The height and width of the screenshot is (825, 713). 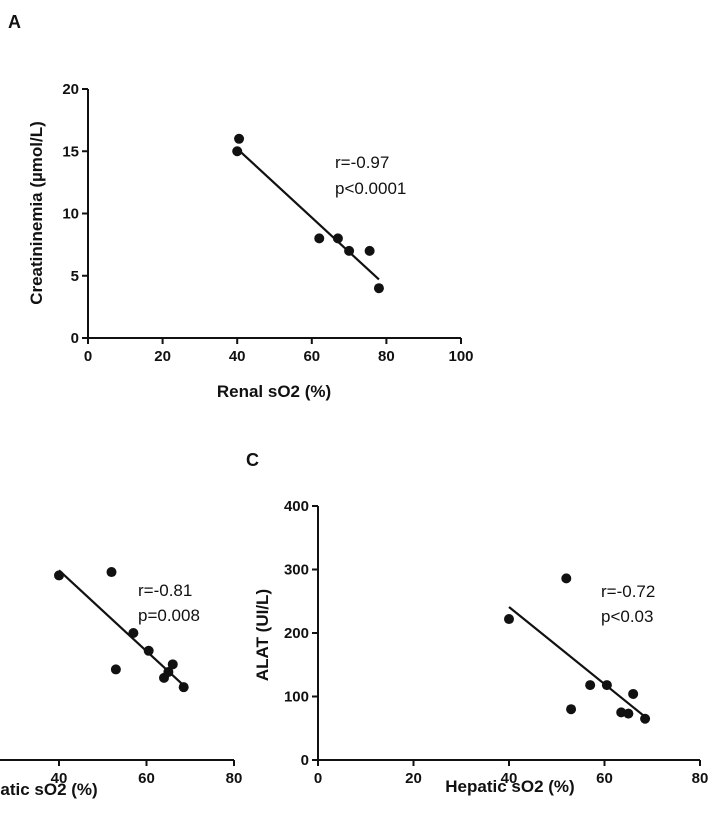 I want to click on panel-a-y-axis-title: Creatininemia (µmol/L), so click(x=36, y=213).